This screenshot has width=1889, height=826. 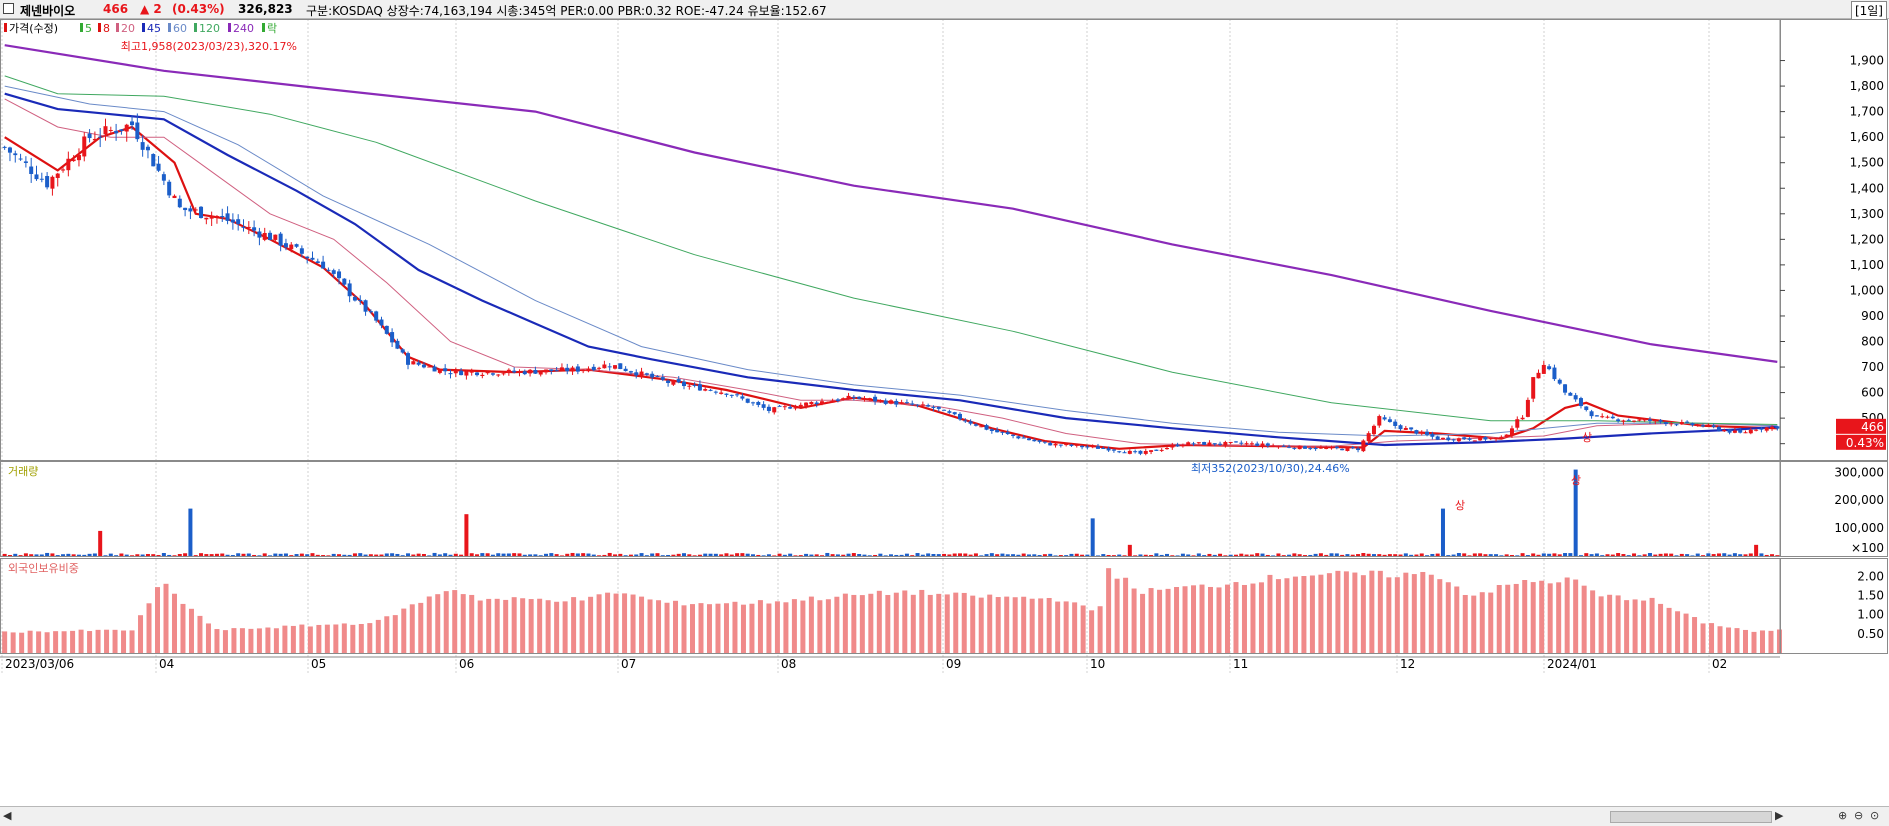 What do you see at coordinates (48, 11) in the screenshot?
I see `stock-name: 제넨바이오` at bounding box center [48, 11].